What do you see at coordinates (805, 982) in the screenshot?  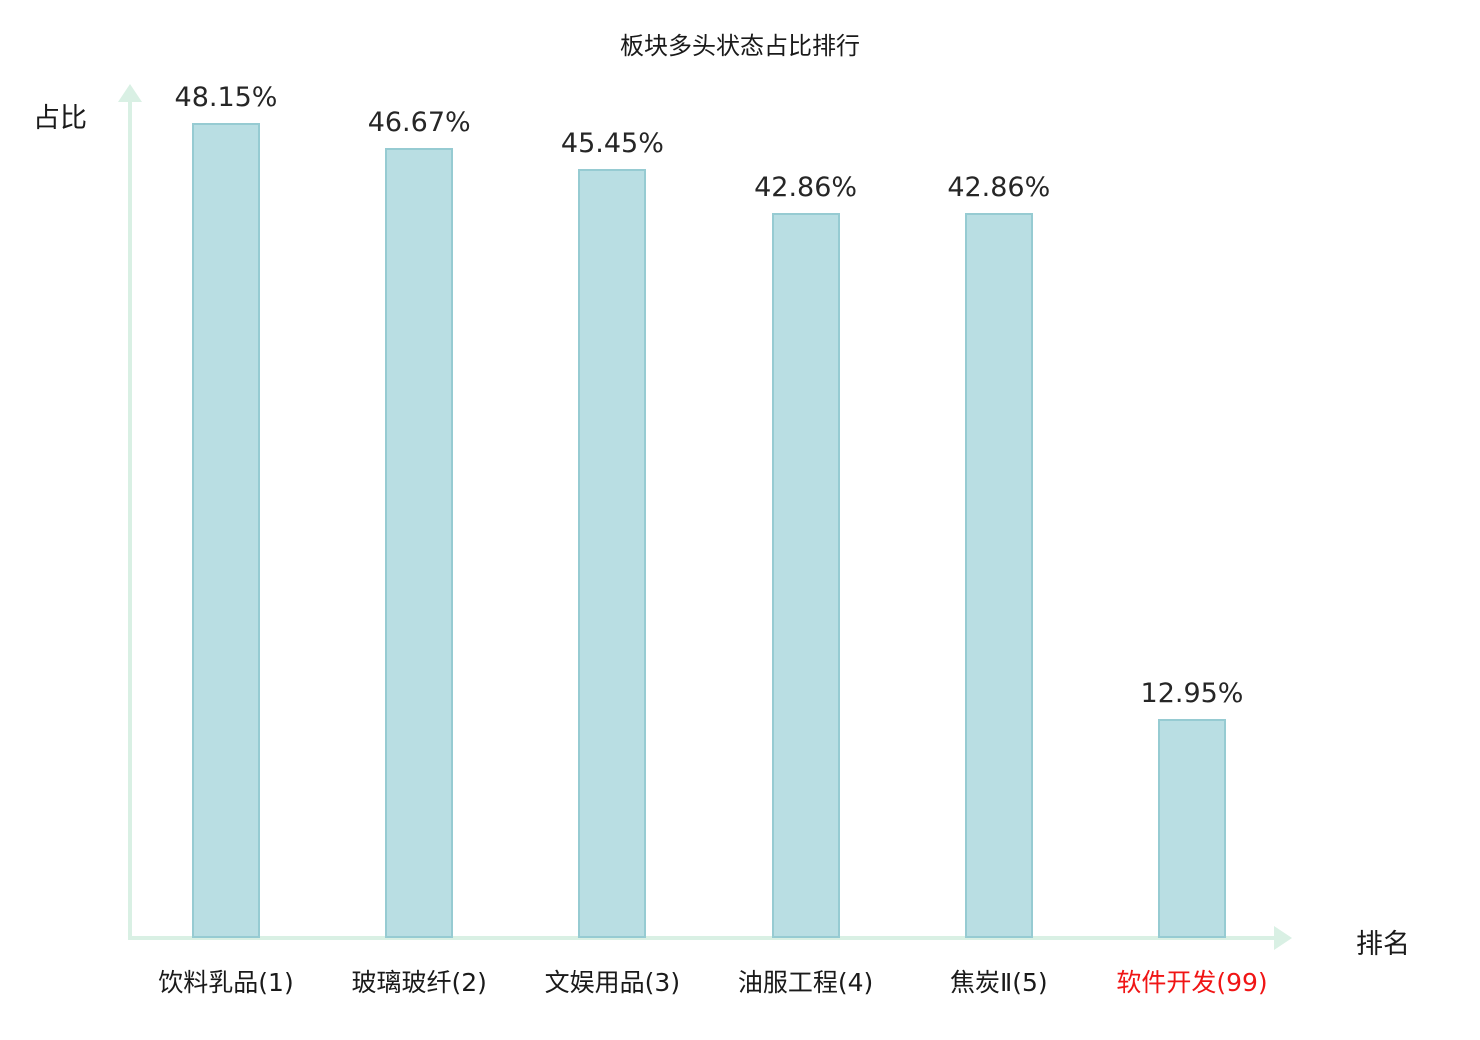 I see `bar-category-label: 油服工程(4)` at bounding box center [805, 982].